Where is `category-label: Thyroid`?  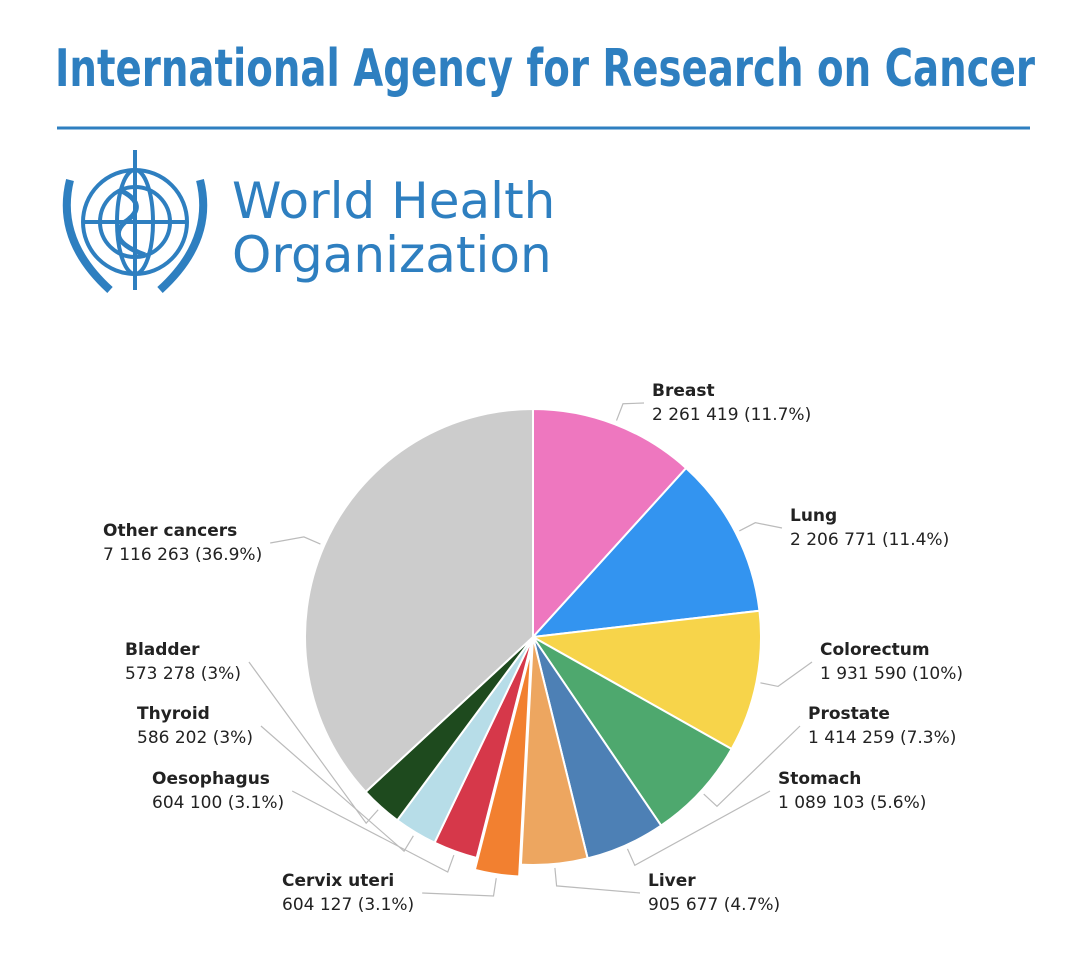 category-label: Thyroid is located at coordinates (173, 714).